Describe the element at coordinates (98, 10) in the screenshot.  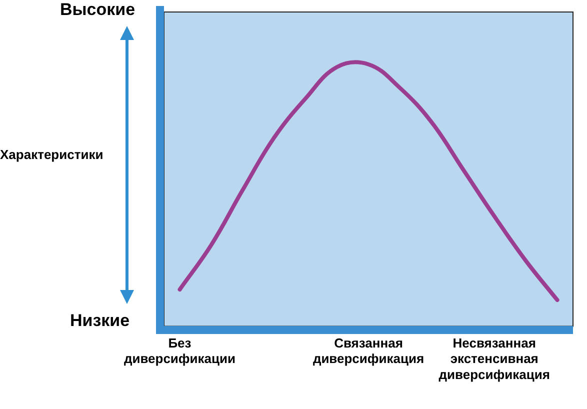
I see `text: Высокие` at that location.